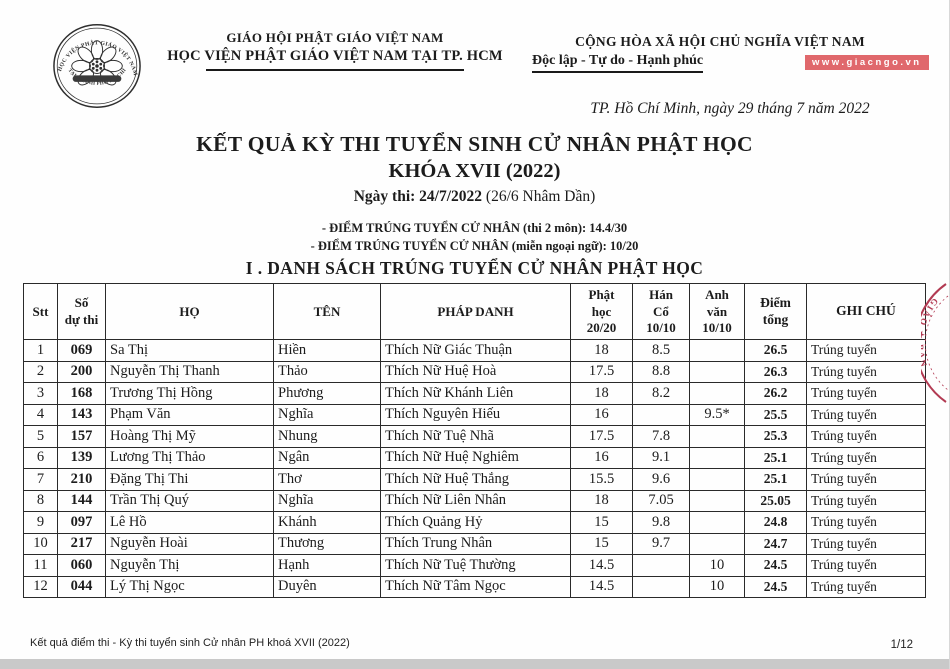 Image resolution: width=950 pixels, height=669 pixels. I want to click on cell: 1, so click(40, 350).